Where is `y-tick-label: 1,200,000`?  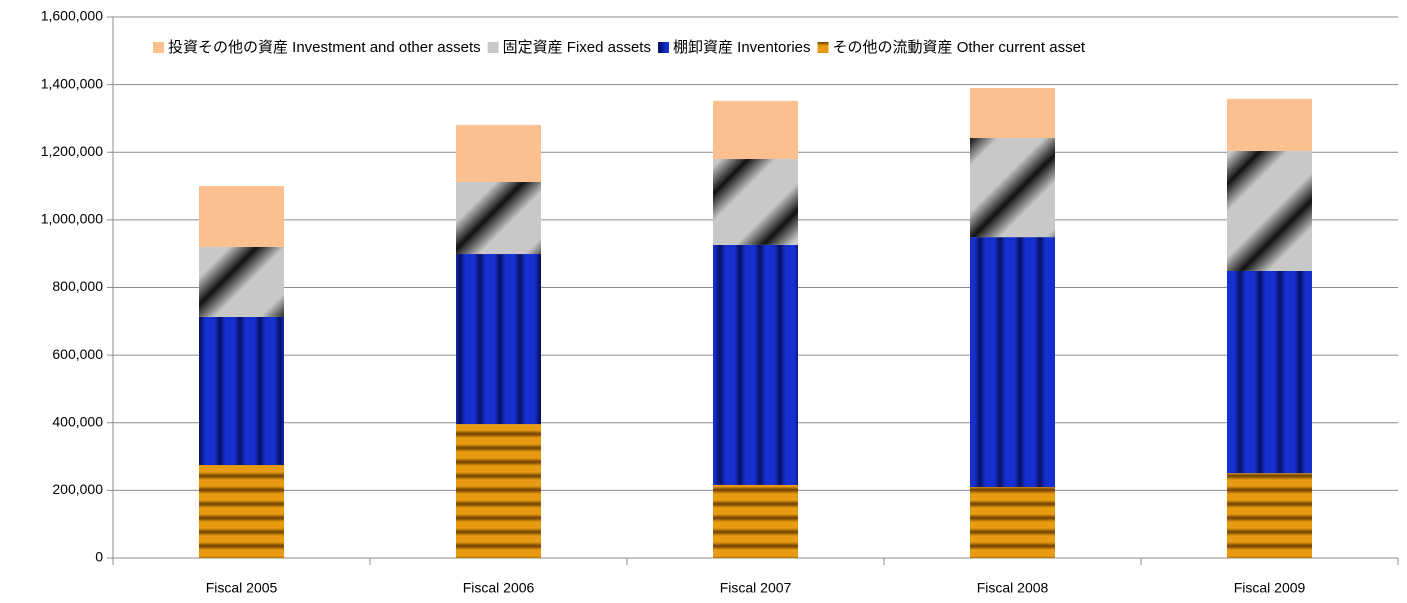 y-tick-label: 1,200,000 is located at coordinates (72, 151).